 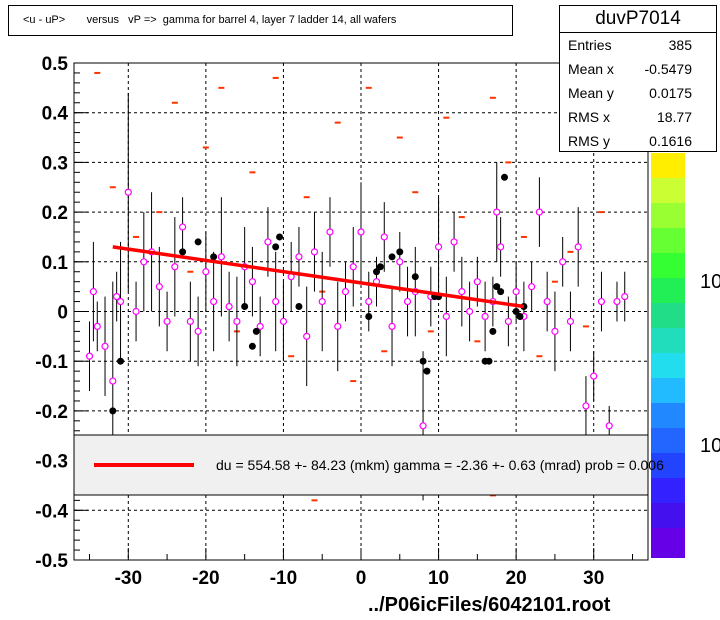 What do you see at coordinates (205, 578) in the screenshot?
I see `x-tick-label: -20` at bounding box center [205, 578].